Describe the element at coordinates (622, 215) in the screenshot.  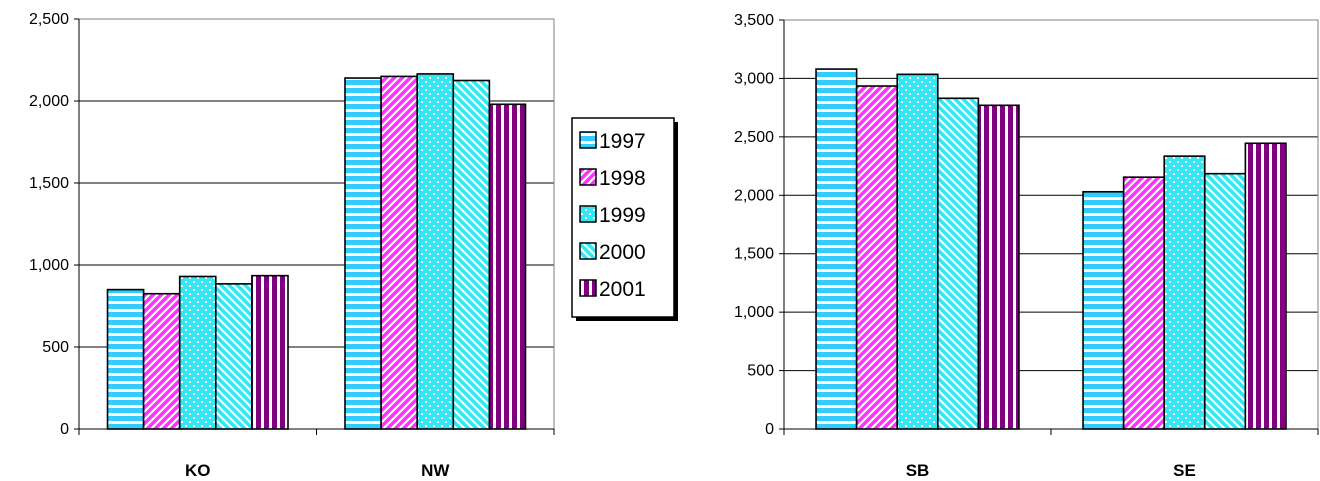
I see `legend-label-1999: 1999` at that location.